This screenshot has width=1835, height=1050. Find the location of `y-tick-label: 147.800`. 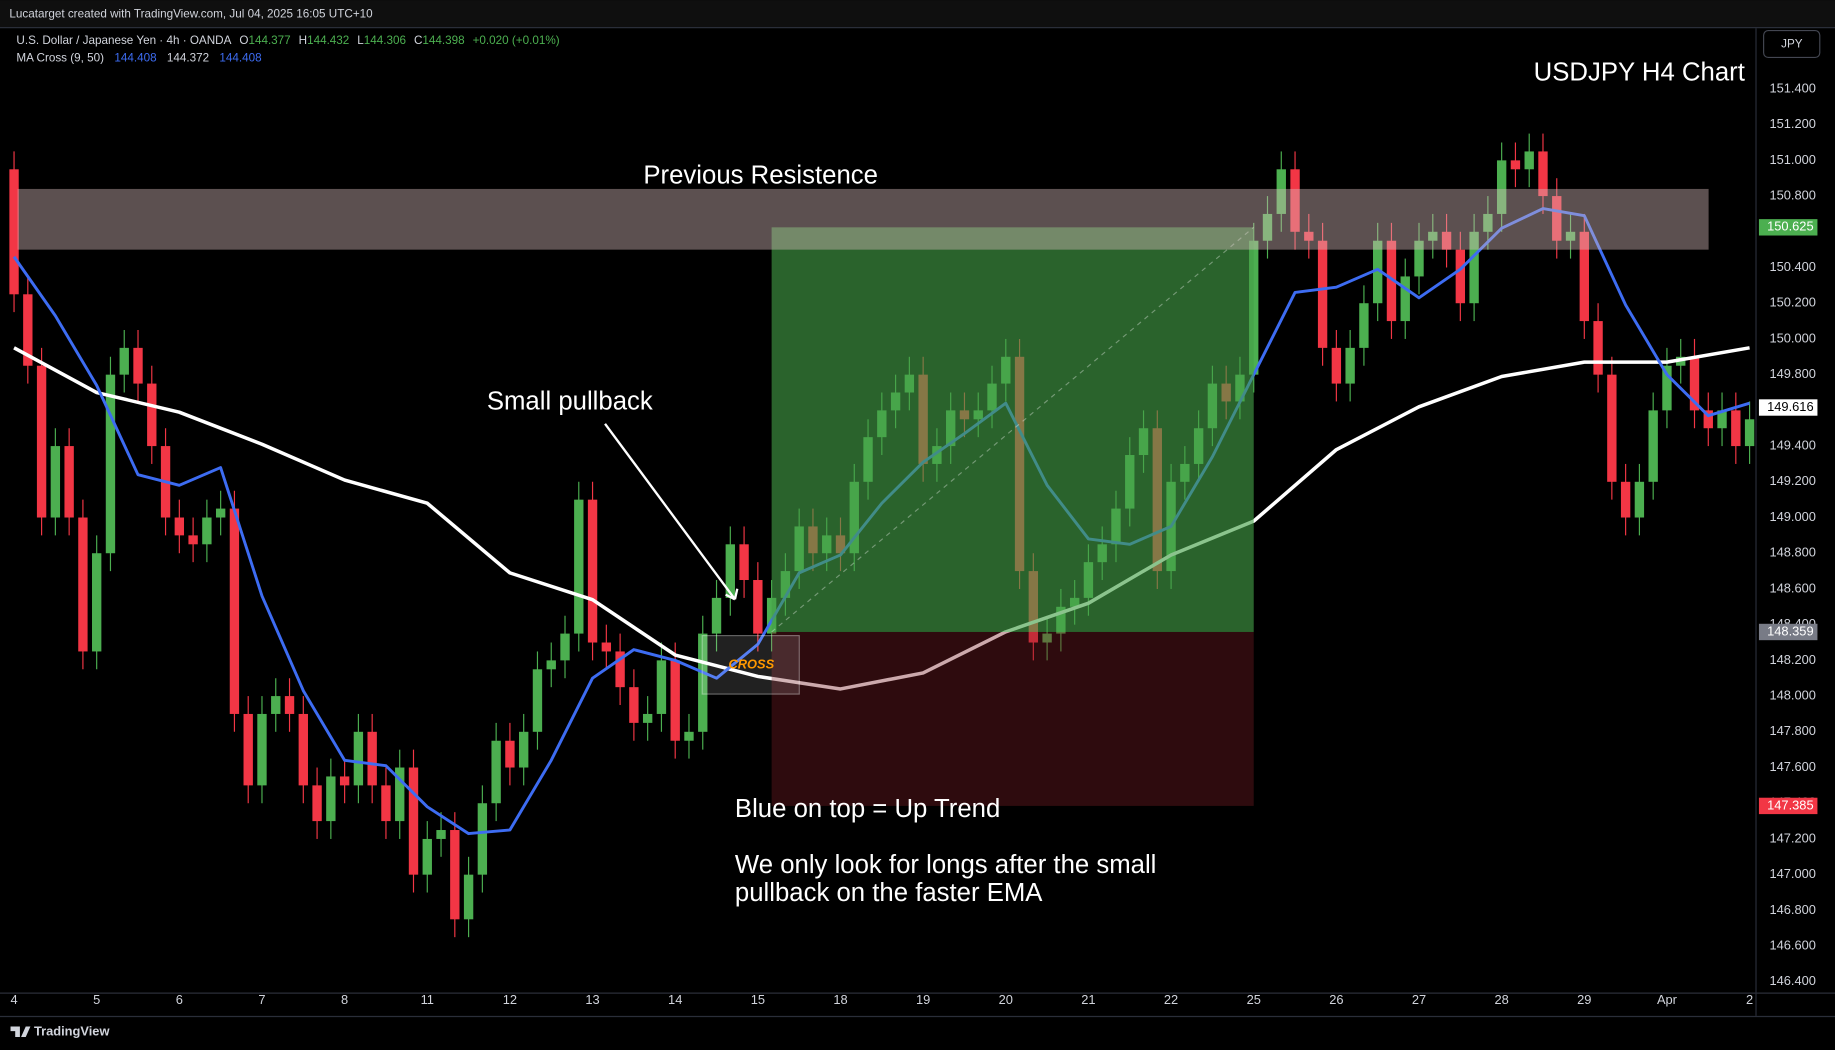

y-tick-label: 147.800 is located at coordinates (1792, 730).